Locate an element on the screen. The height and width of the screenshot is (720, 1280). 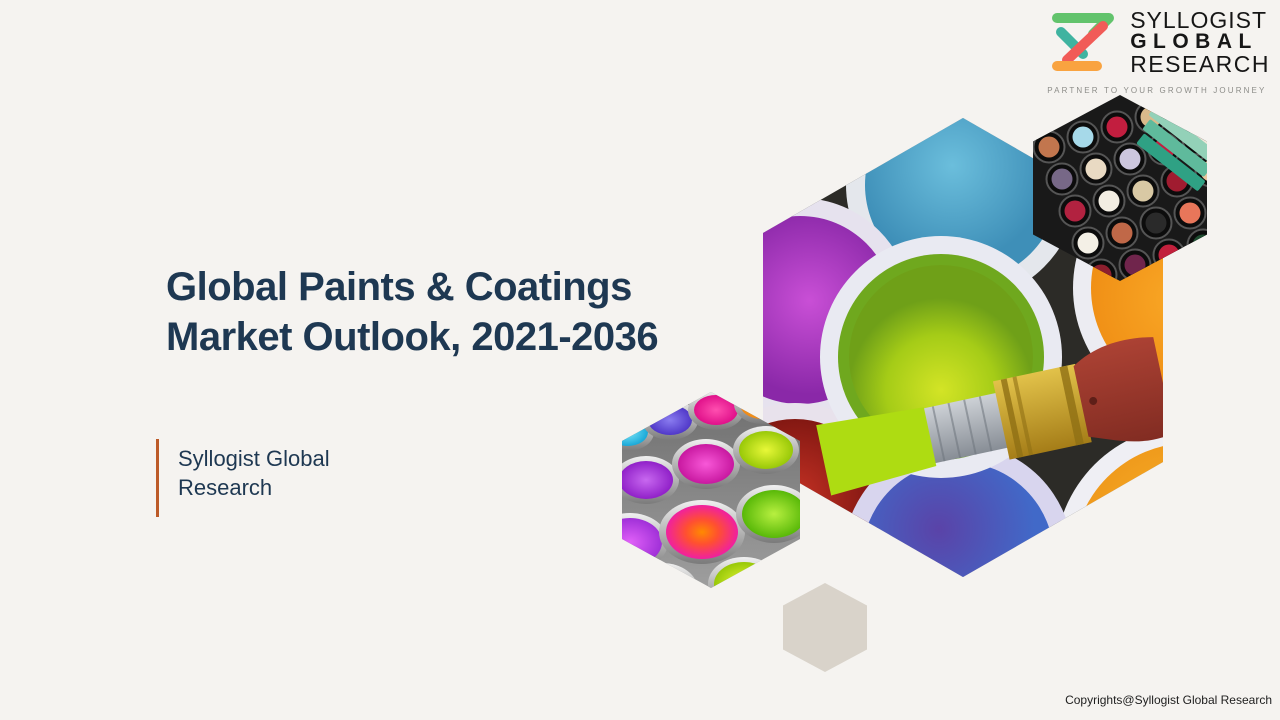
paint-cans-photo-hexagon-left is located at coordinates (711, 490).